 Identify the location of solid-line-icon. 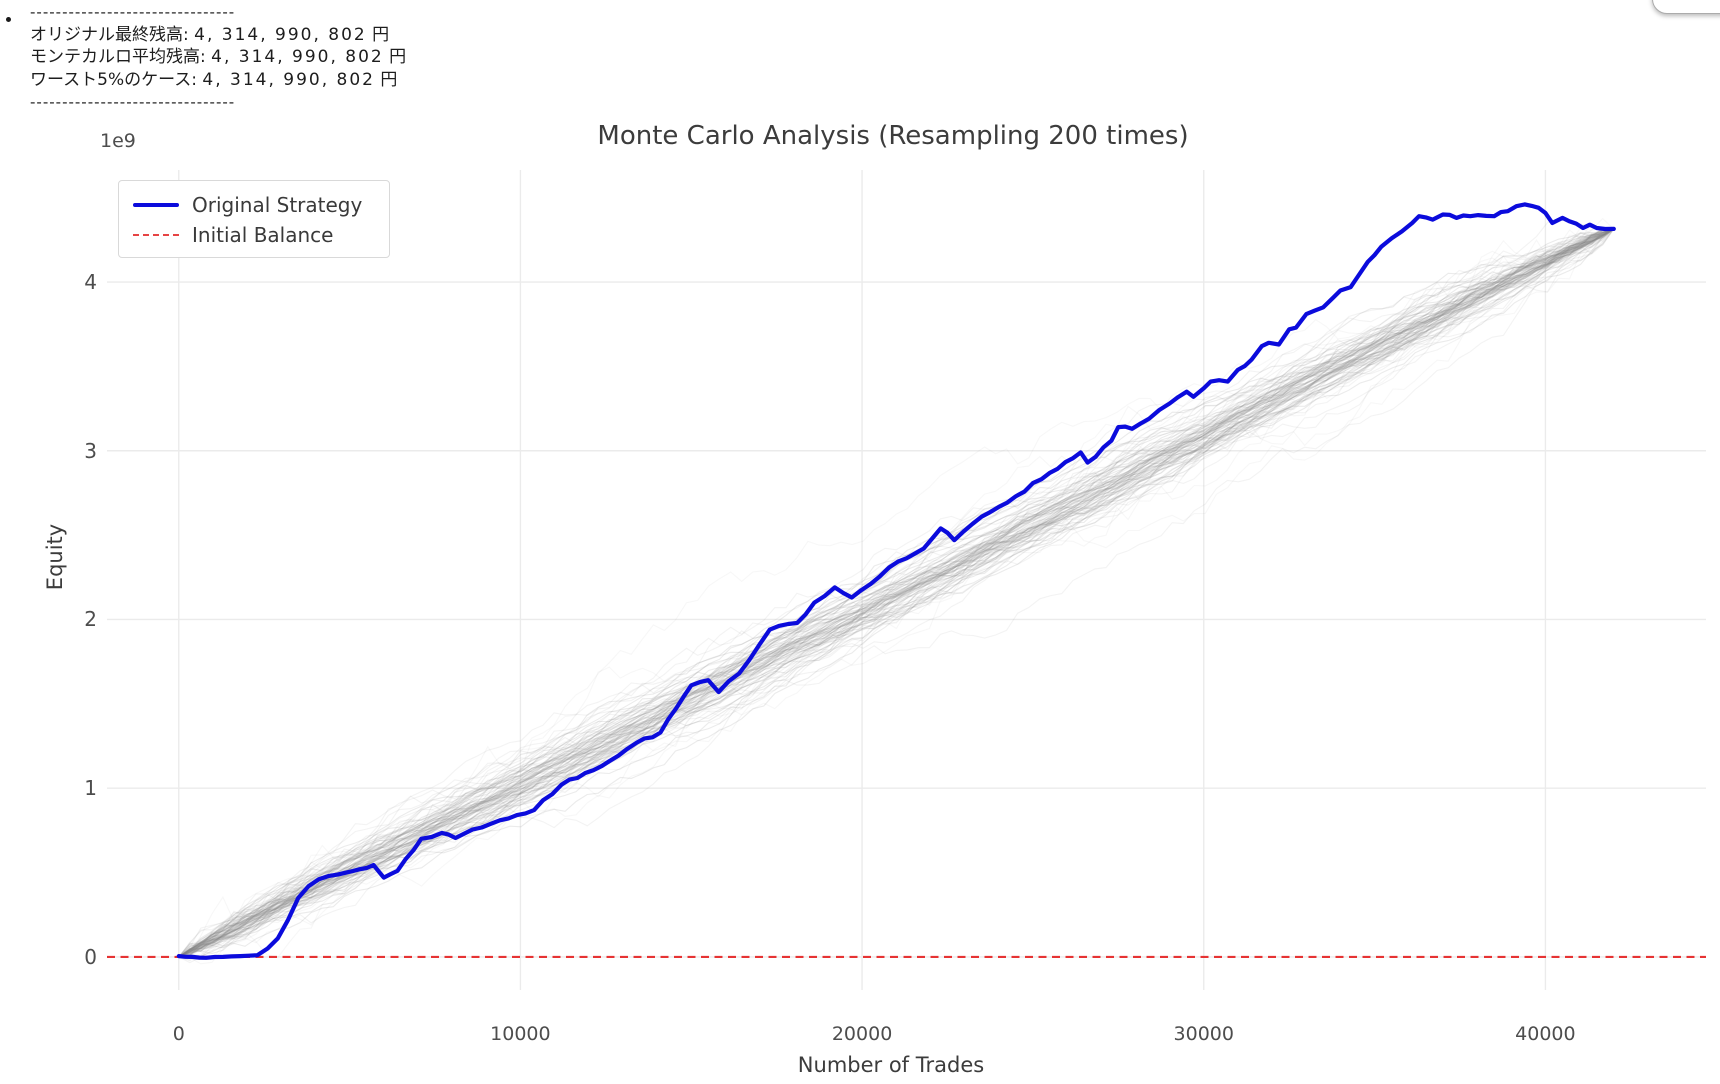
(156, 205).